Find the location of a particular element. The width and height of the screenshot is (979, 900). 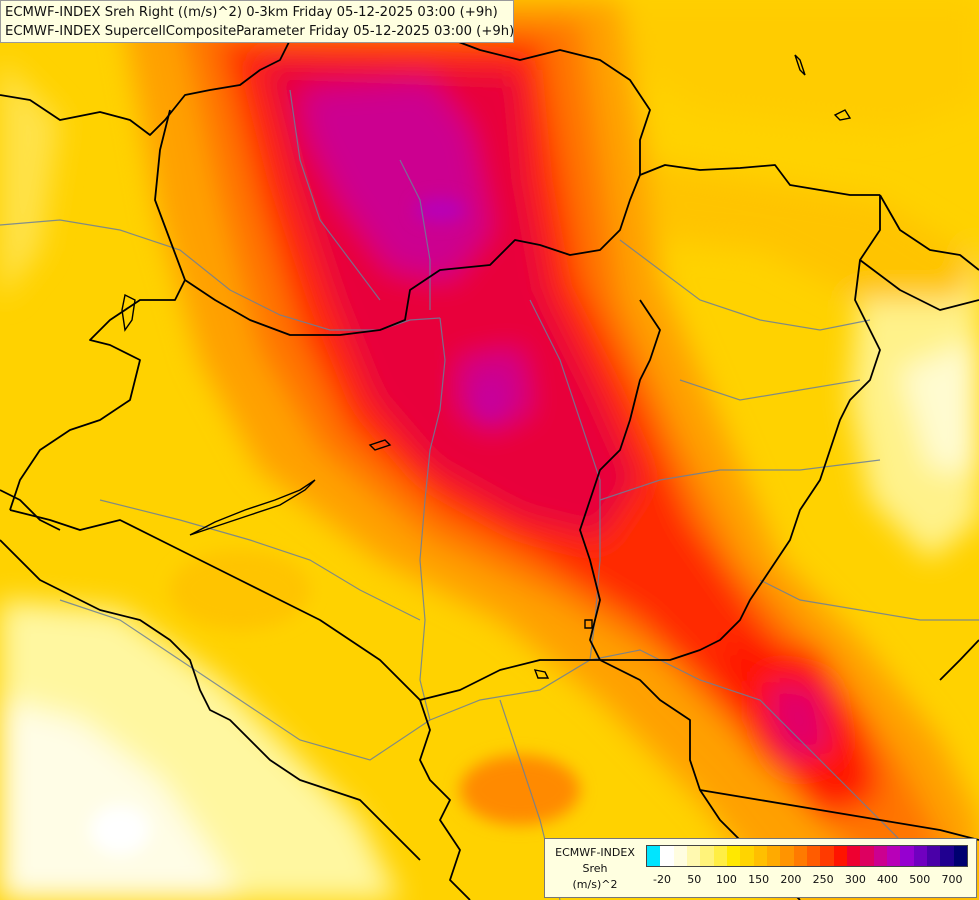

river-sava is located at coordinates (245, 680).